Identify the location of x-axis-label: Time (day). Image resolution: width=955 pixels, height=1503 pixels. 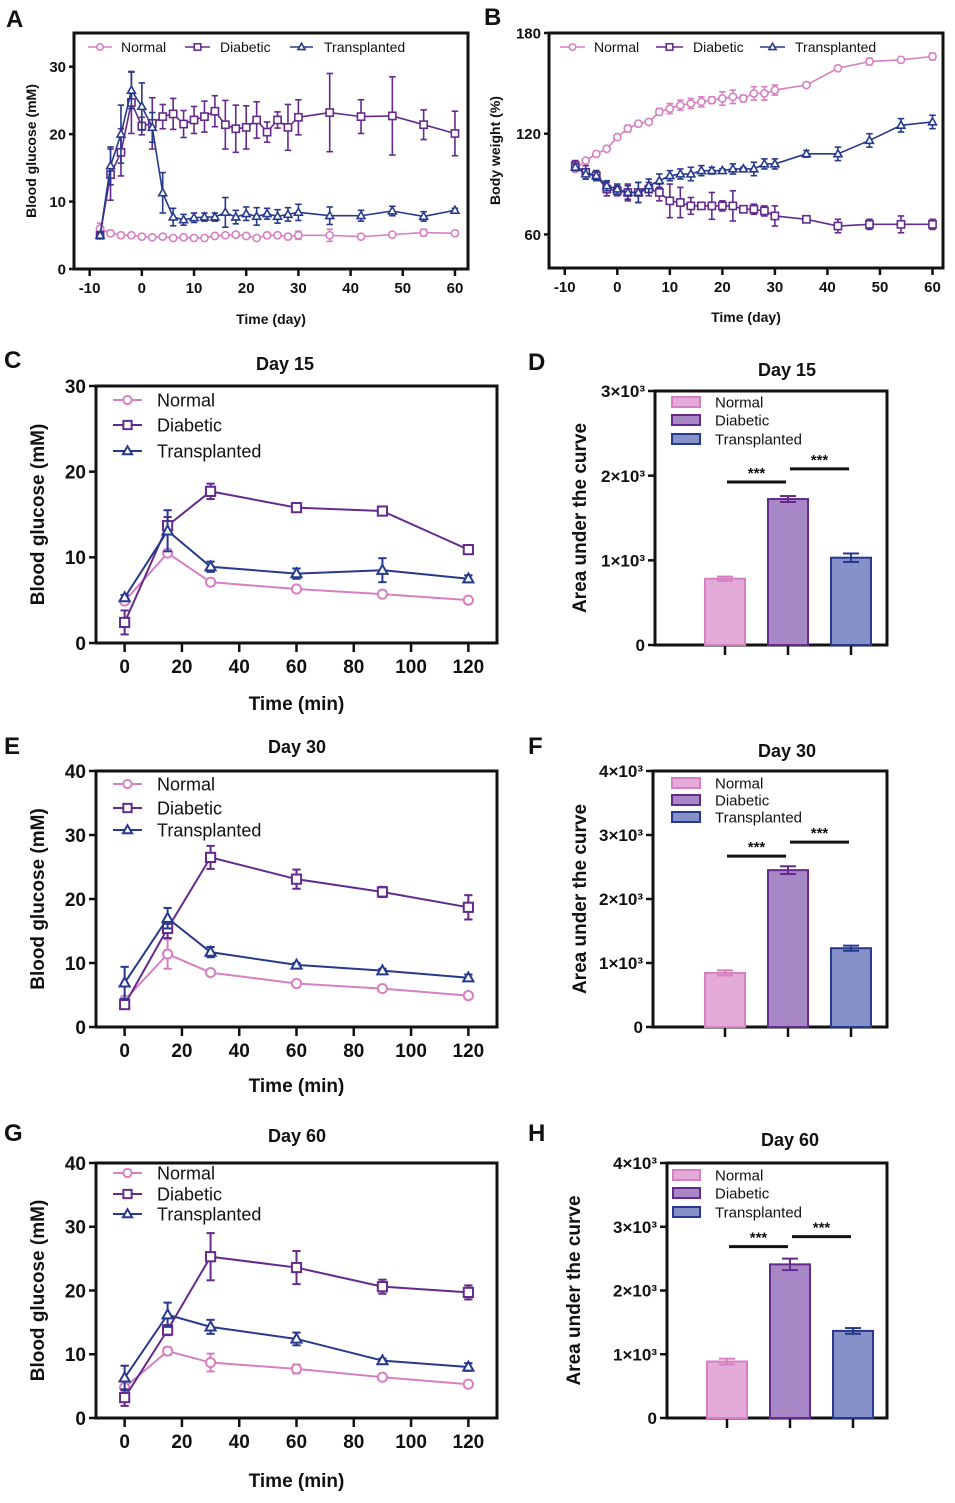
(271, 319).